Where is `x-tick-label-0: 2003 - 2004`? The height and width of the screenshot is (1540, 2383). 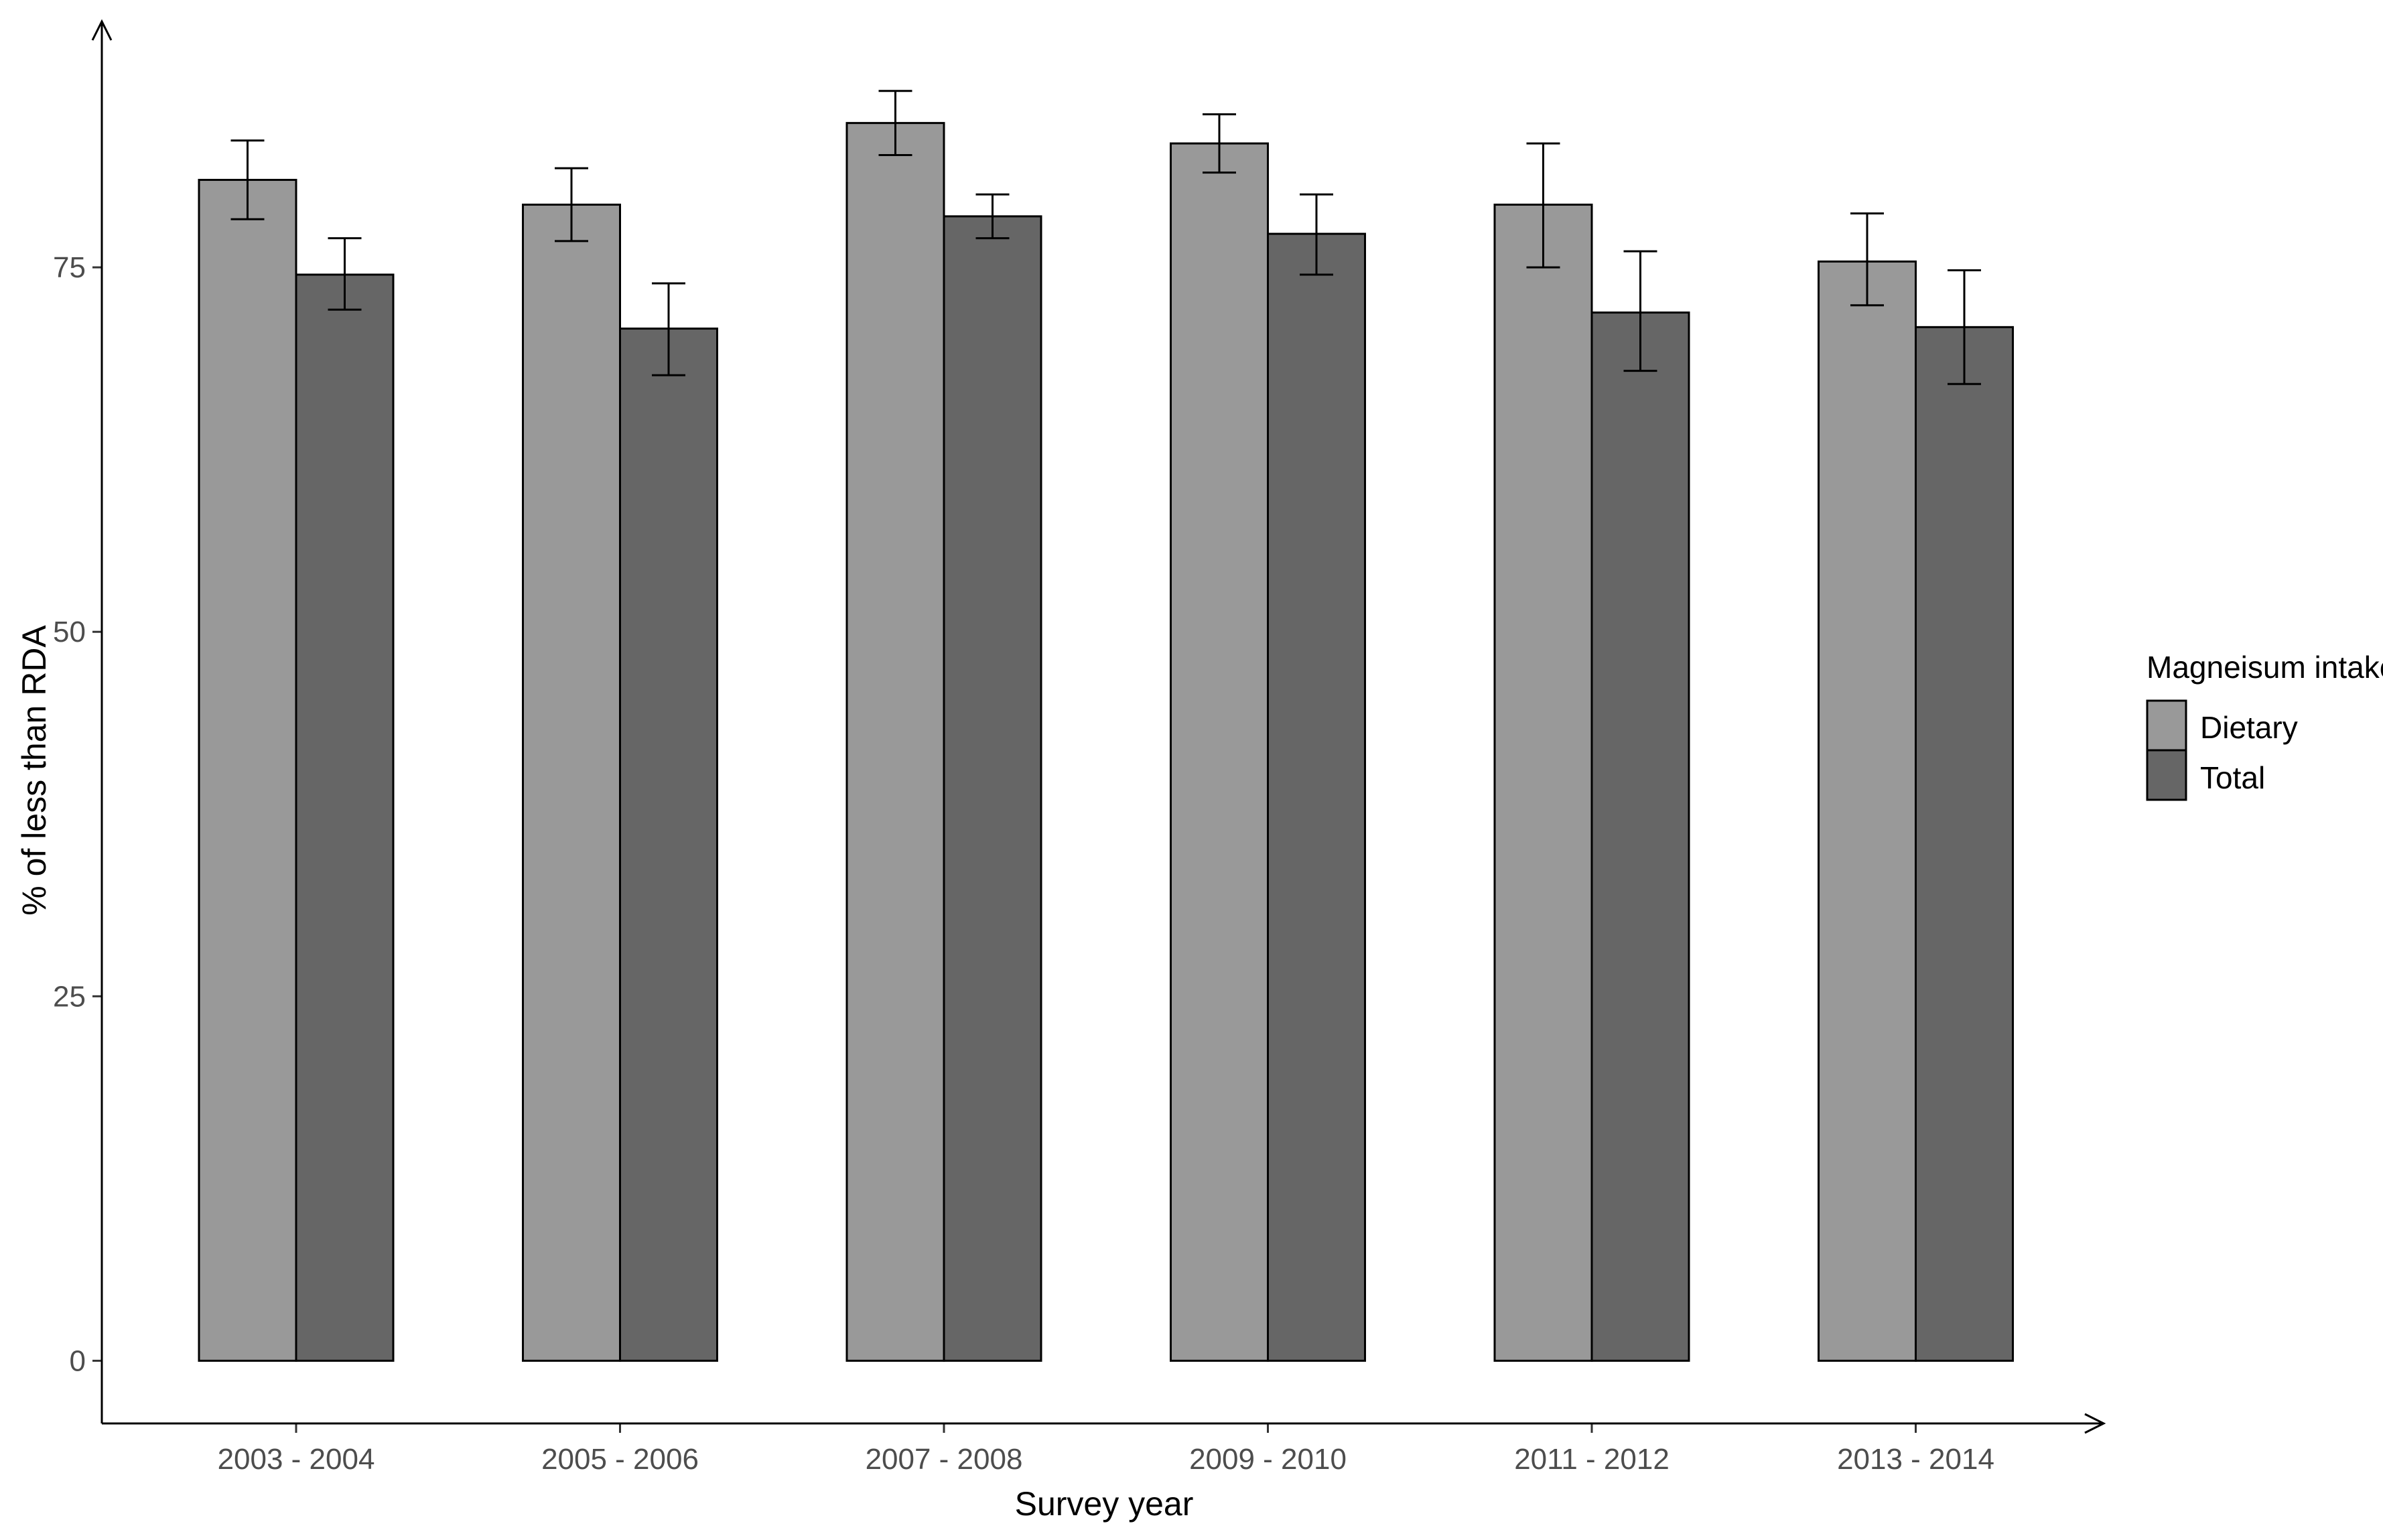
x-tick-label-0: 2003 - 2004 is located at coordinates (297, 1459).